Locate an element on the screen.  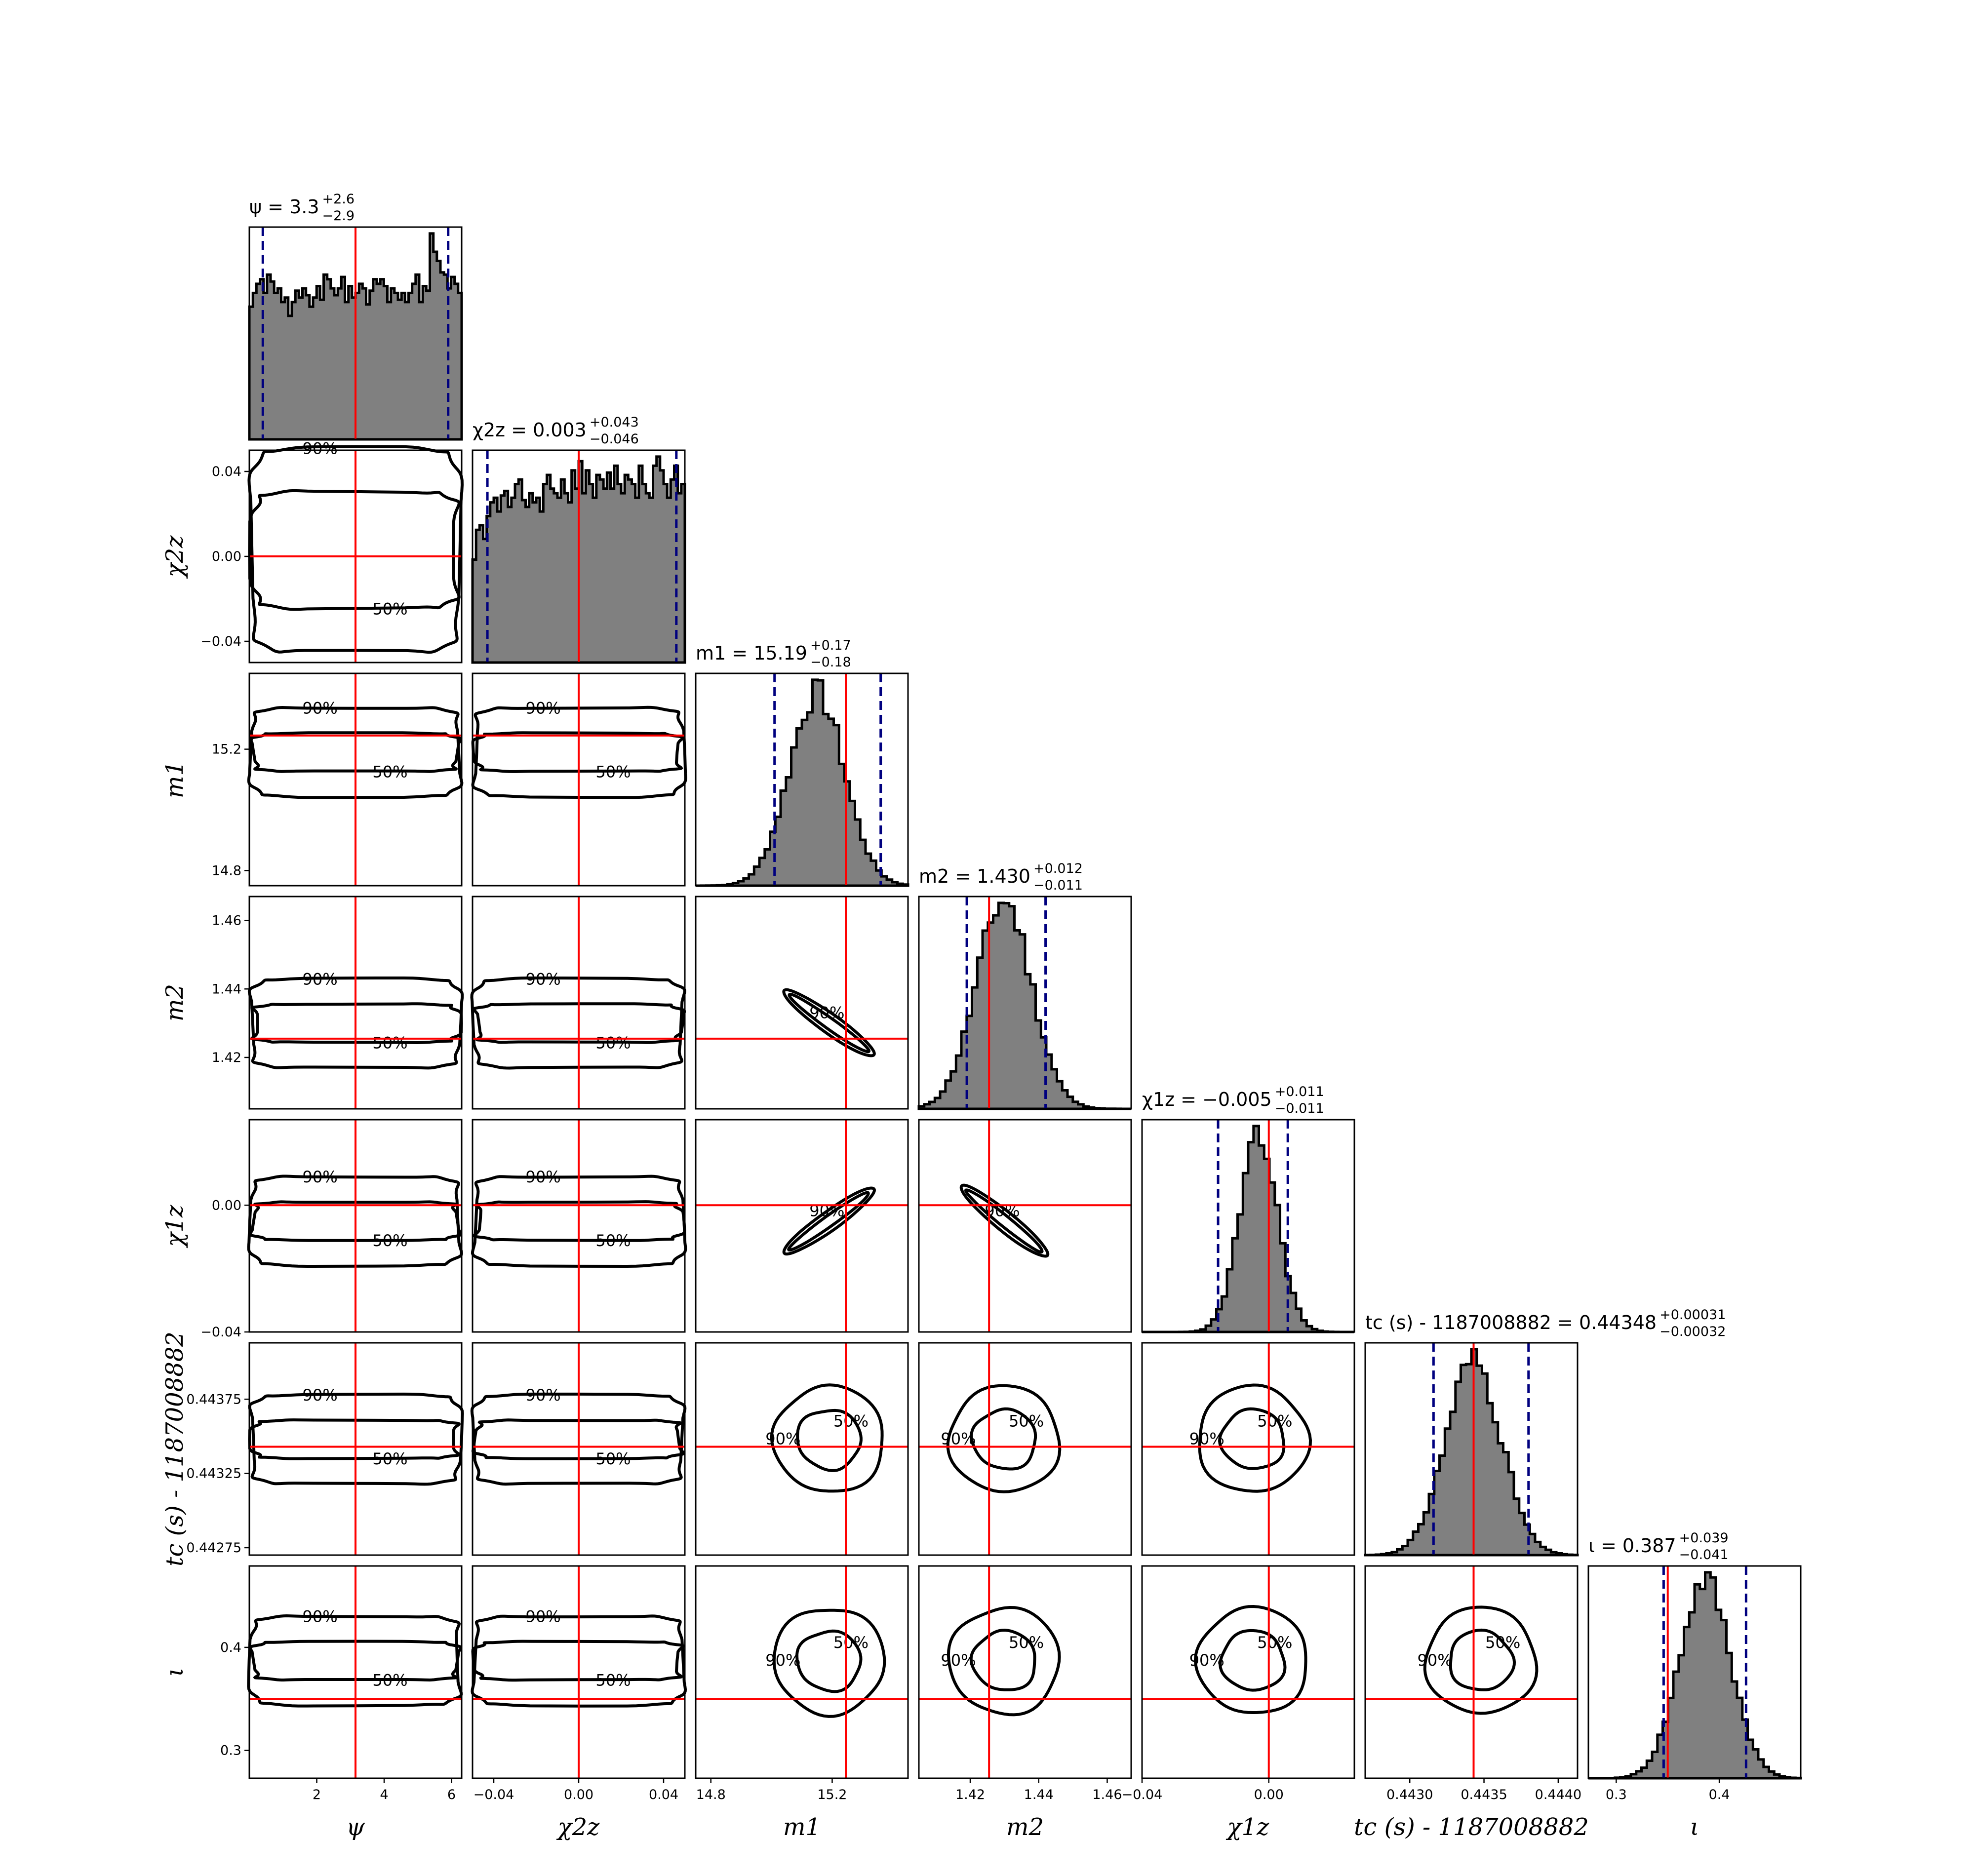
x-axis-label-m2: m2 is located at coordinates (1025, 1827).